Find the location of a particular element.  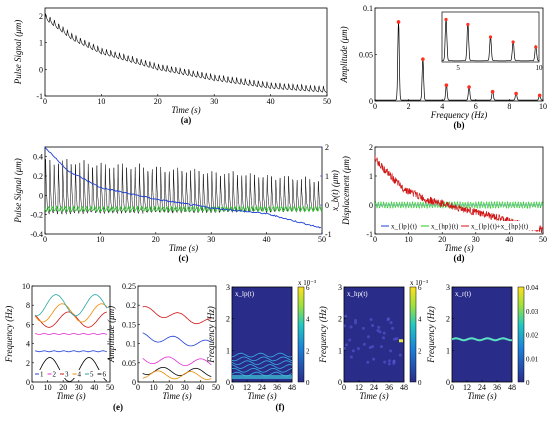

y-tick-label: 0.2 is located at coordinates (38, 176).